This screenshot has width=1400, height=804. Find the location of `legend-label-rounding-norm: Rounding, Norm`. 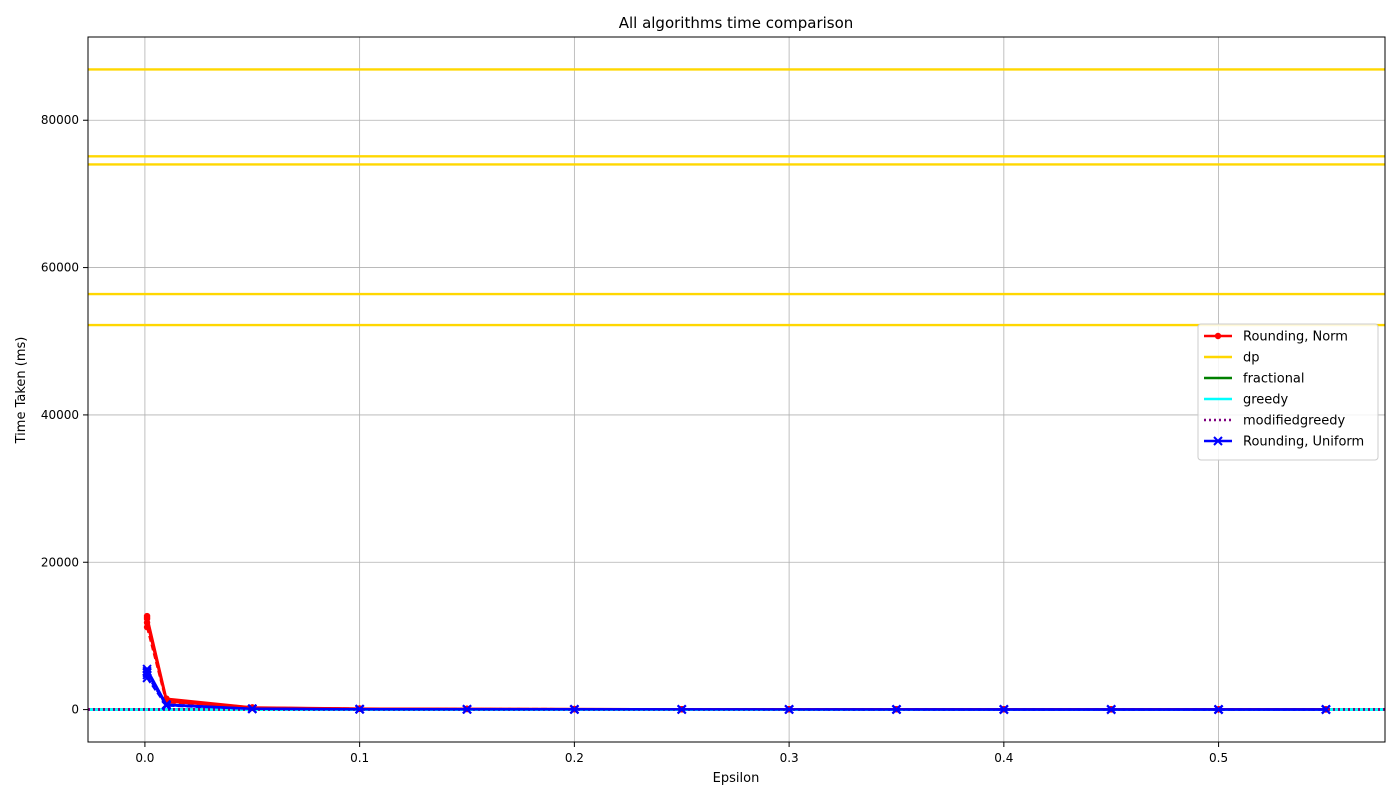

legend-label-rounding-norm: Rounding, Norm is located at coordinates (1295, 337).